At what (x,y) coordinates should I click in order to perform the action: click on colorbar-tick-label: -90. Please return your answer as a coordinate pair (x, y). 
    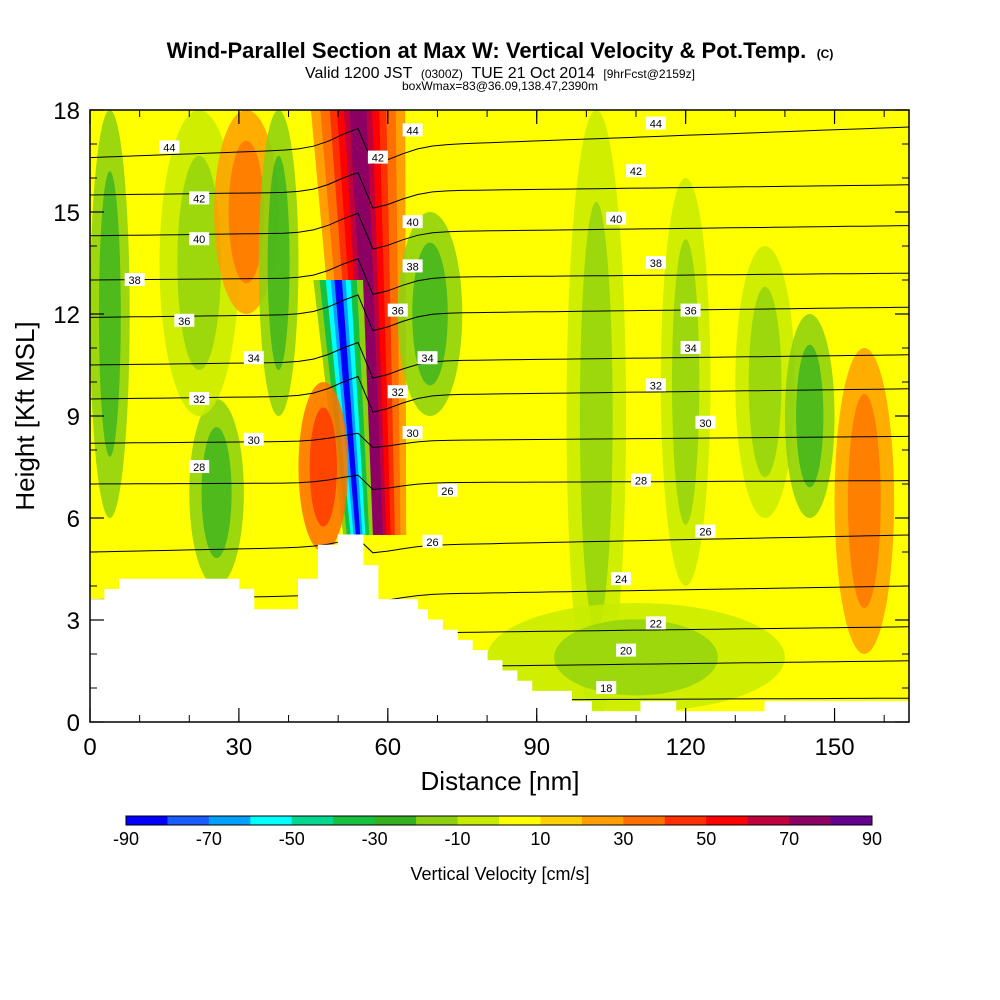
    Looking at the image, I should click on (126, 839).